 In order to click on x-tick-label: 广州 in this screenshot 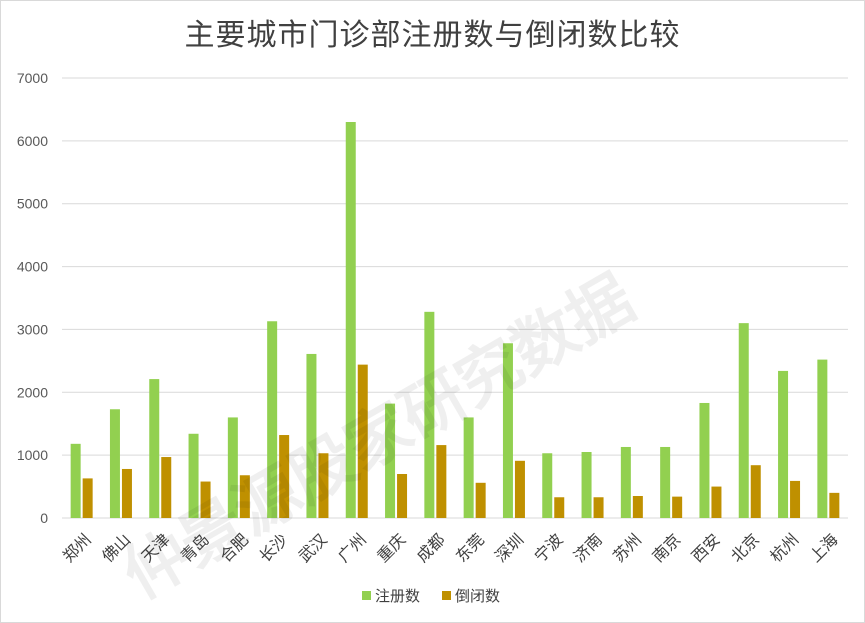, I will do `click(352, 548)`.